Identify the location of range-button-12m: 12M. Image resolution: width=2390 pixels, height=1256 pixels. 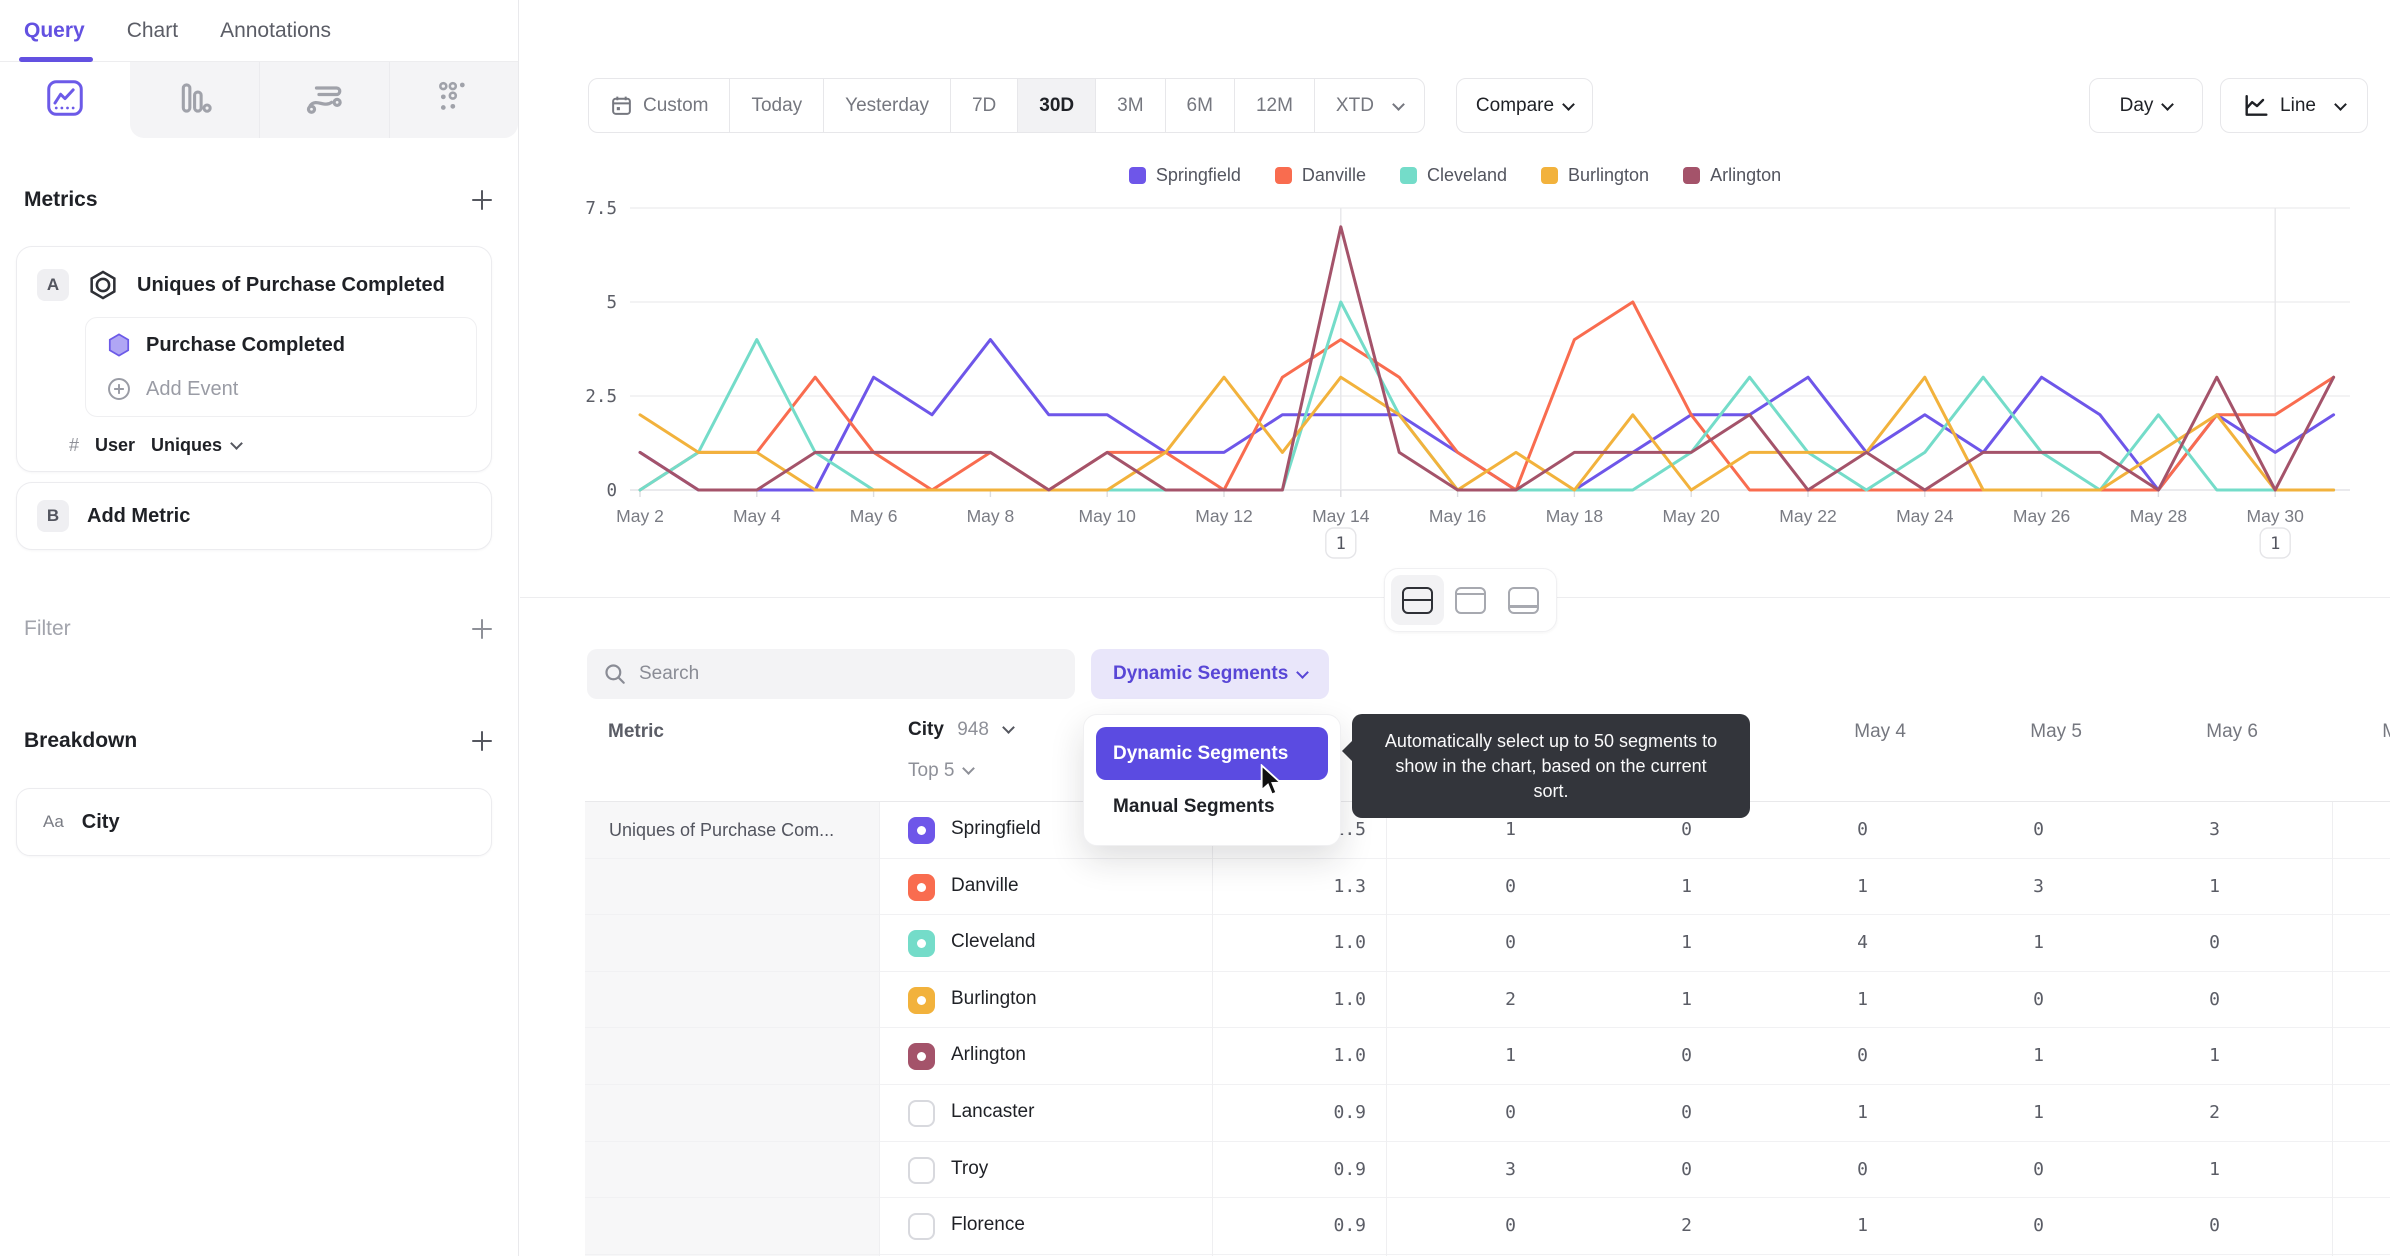
(1273, 105).